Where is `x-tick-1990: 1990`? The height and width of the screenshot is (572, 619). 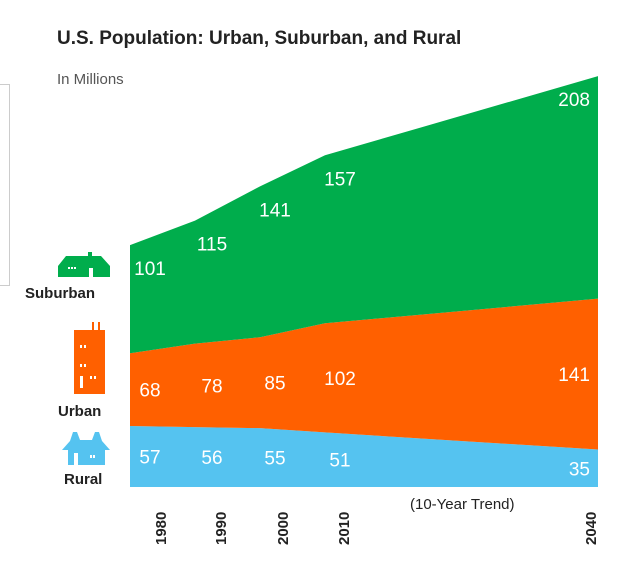
x-tick-1990: 1990 is located at coordinates (221, 528).